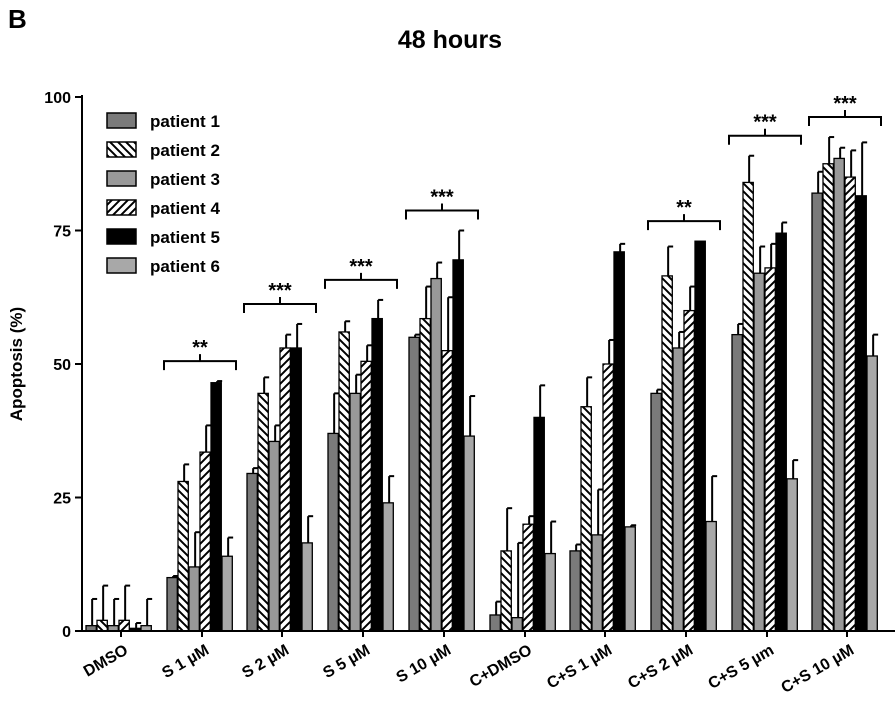 This screenshot has width=895, height=719. Describe the element at coordinates (818, 669) in the screenshot. I see `x-tick-label: C+S 10 µM` at that location.